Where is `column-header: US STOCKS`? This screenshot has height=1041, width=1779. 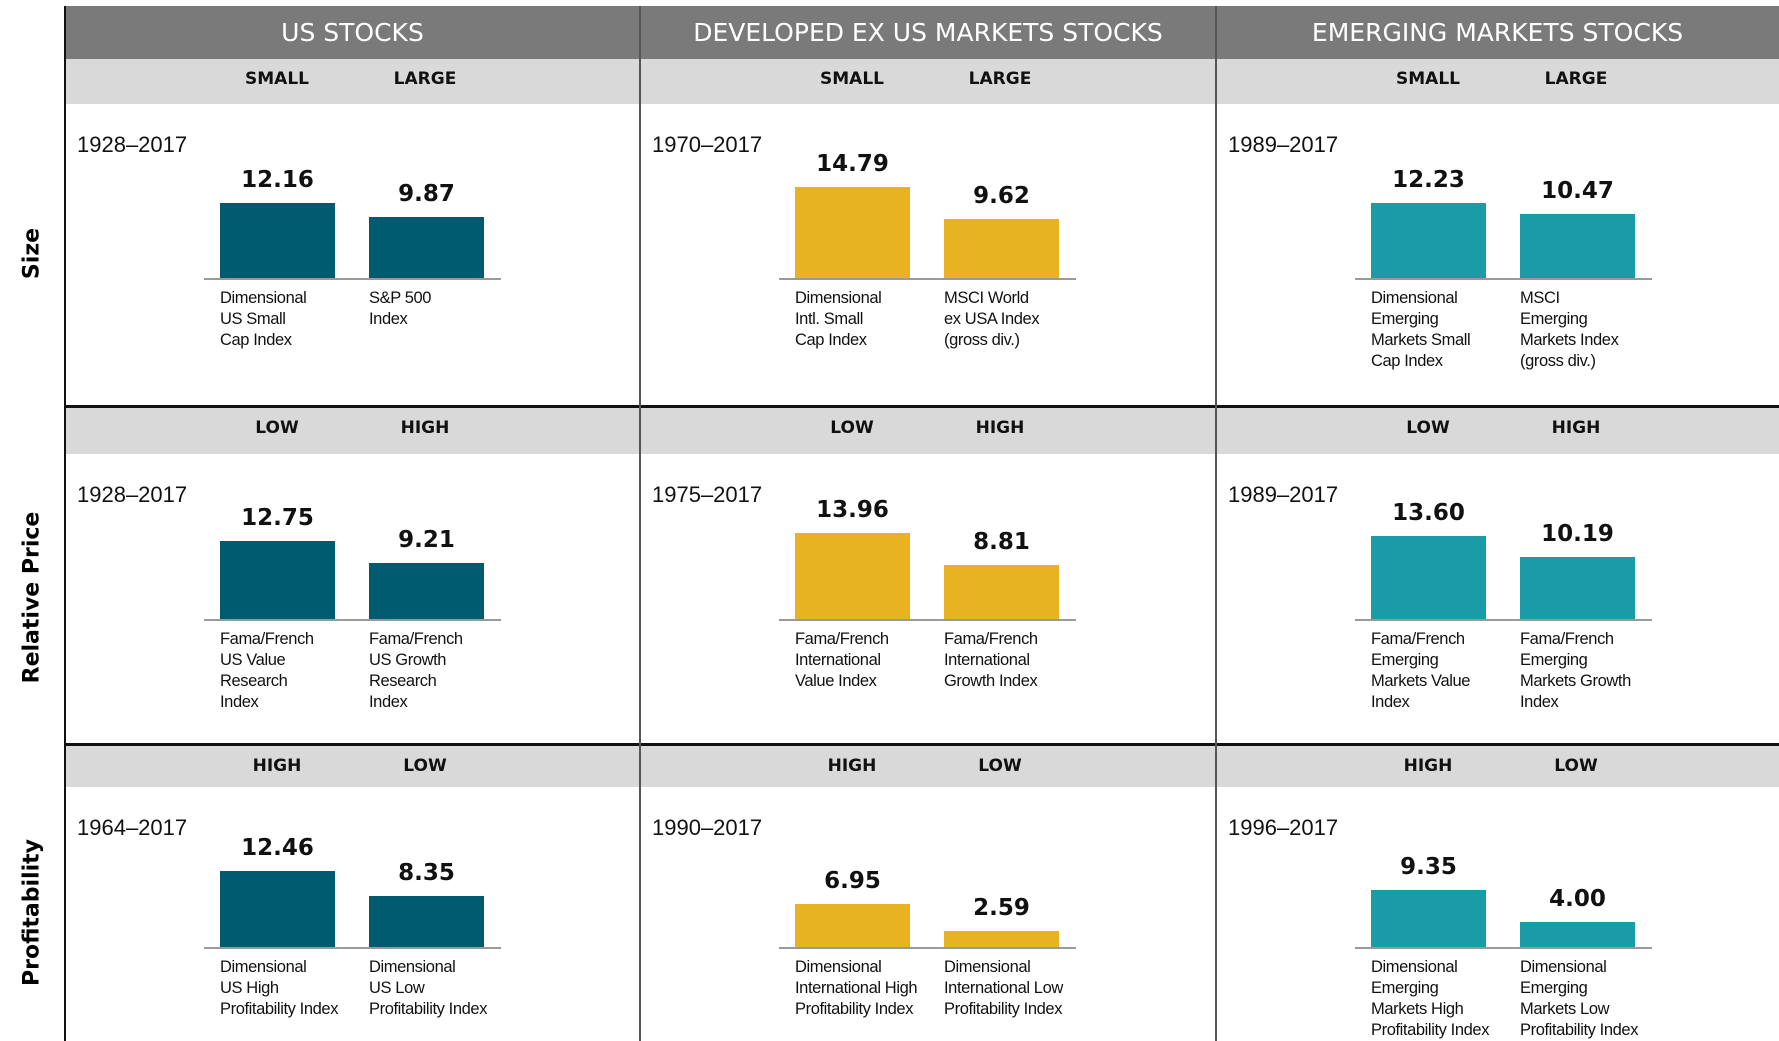 column-header: US STOCKS is located at coordinates (352, 32).